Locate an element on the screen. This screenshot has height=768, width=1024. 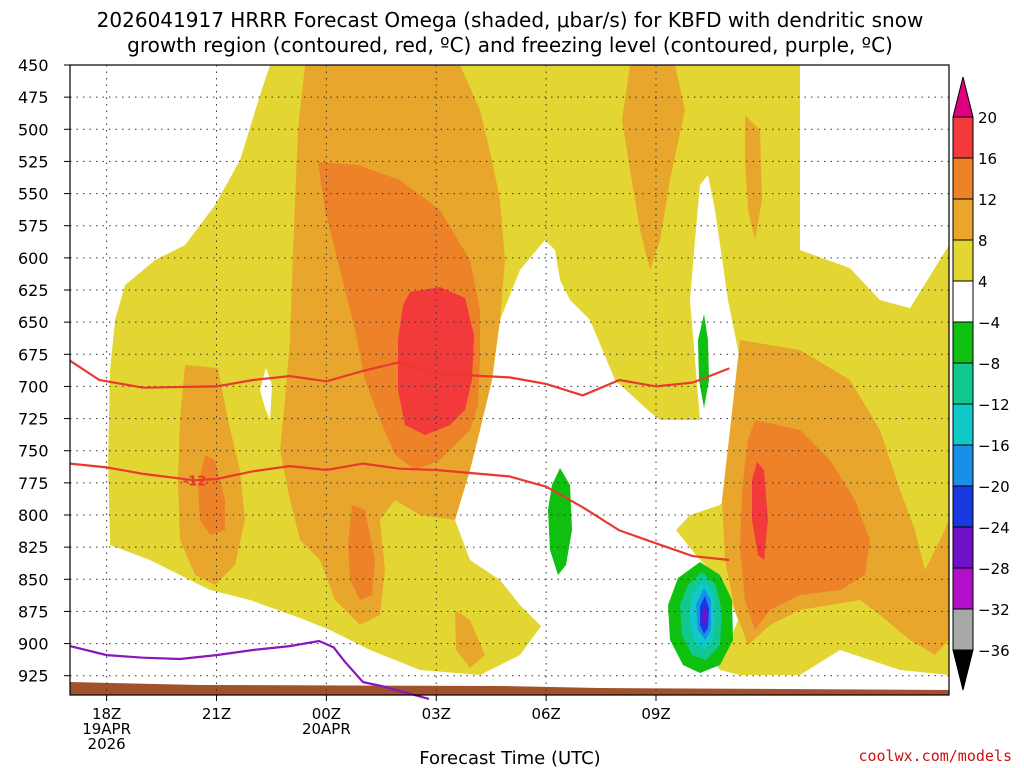
colorbar-label: −12 is located at coordinates (994, 405).